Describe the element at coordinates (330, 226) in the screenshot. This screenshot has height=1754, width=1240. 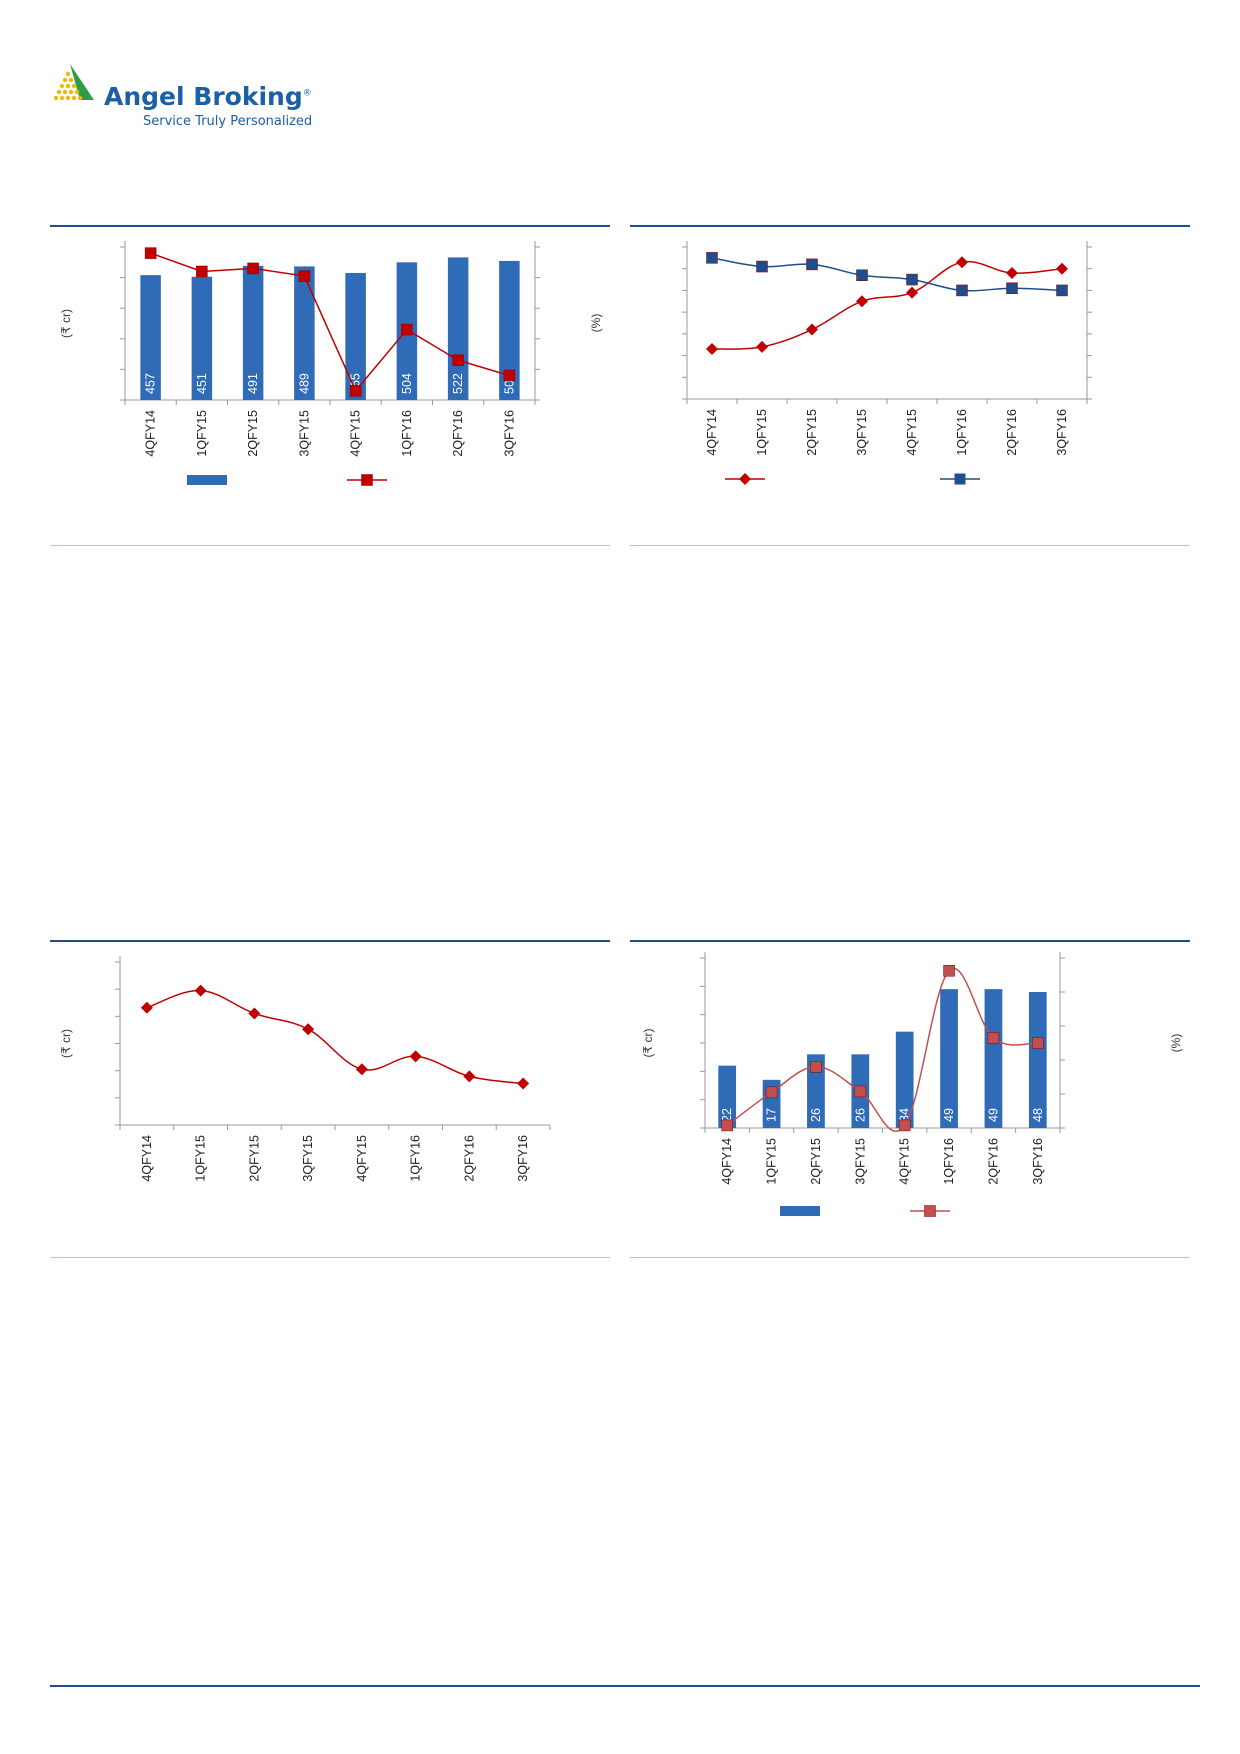
I see `chart1-top-rule` at that location.